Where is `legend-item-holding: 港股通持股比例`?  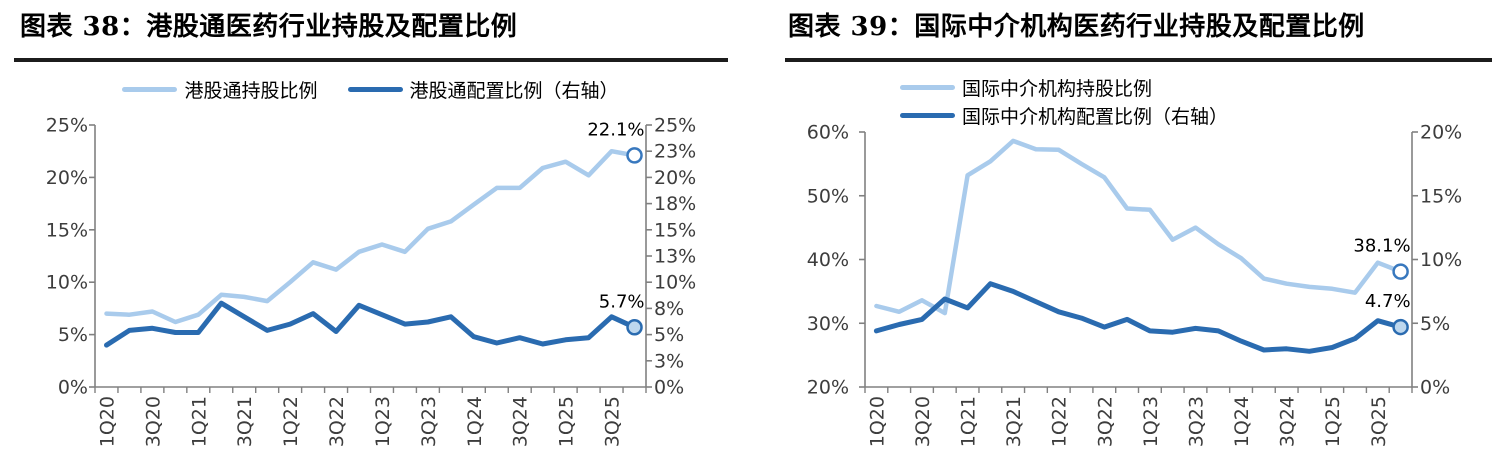
legend-item-holding: 港股通持股比例 is located at coordinates (220, 89).